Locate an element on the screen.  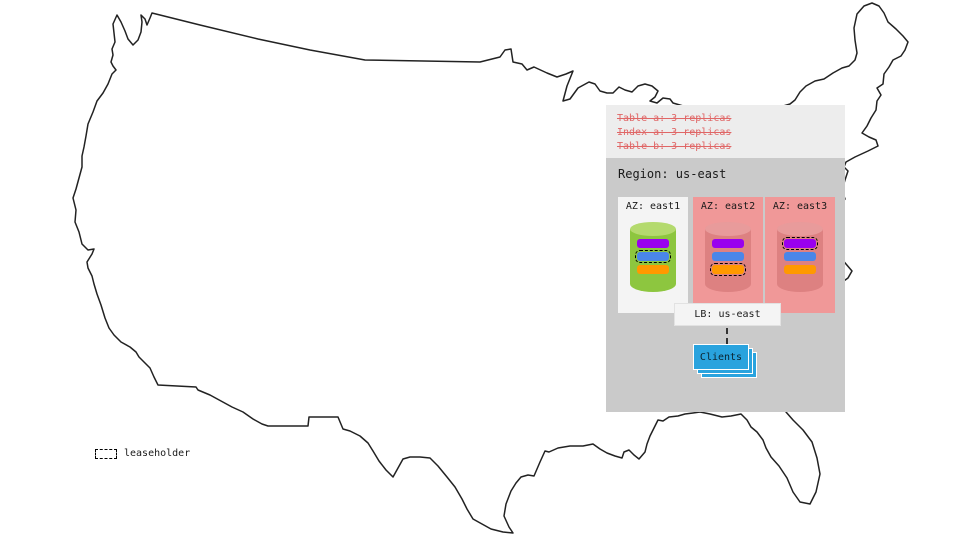
region-title: Region: us-east is located at coordinates (672, 174).